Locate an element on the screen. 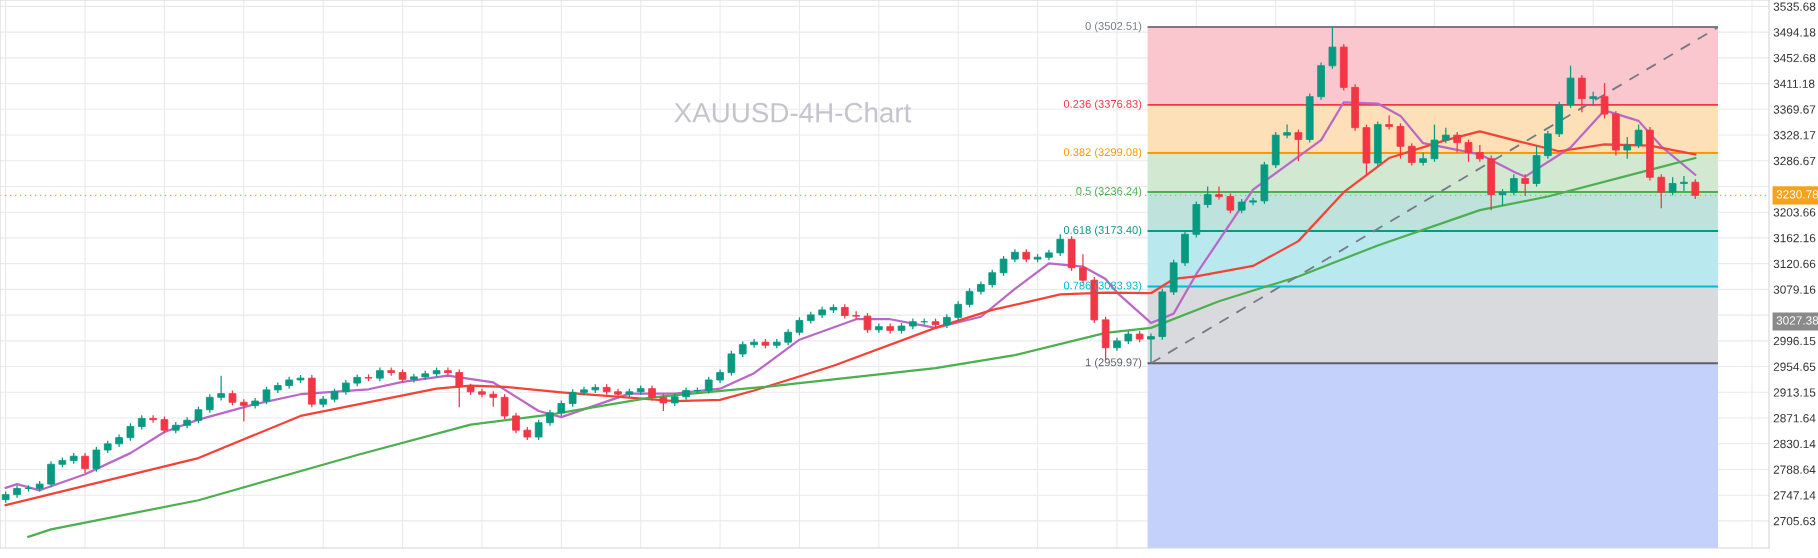 This screenshot has height=558, width=1818. y-tick-label: 2788.64 is located at coordinates (1794, 469).